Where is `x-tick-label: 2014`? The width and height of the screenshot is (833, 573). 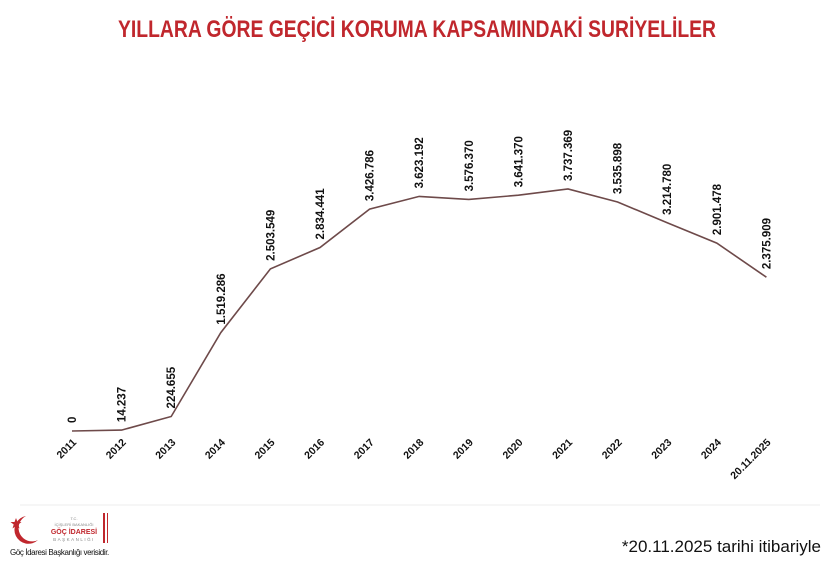
x-tick-label: 2014 is located at coordinates (215, 449).